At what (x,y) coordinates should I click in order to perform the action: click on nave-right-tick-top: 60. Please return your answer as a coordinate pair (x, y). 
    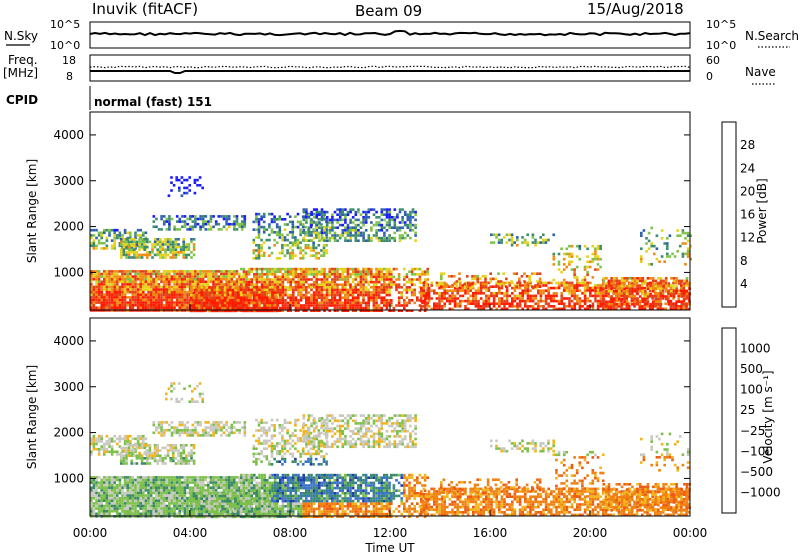
    Looking at the image, I should click on (713, 60).